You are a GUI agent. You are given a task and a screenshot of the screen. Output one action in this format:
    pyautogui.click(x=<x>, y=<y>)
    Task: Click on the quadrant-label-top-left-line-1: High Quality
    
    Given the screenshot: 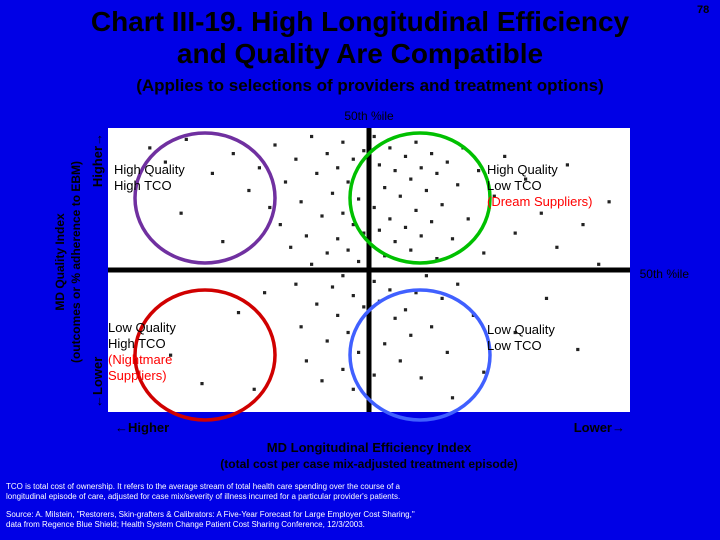 What is the action you would take?
    pyautogui.click(x=149, y=169)
    